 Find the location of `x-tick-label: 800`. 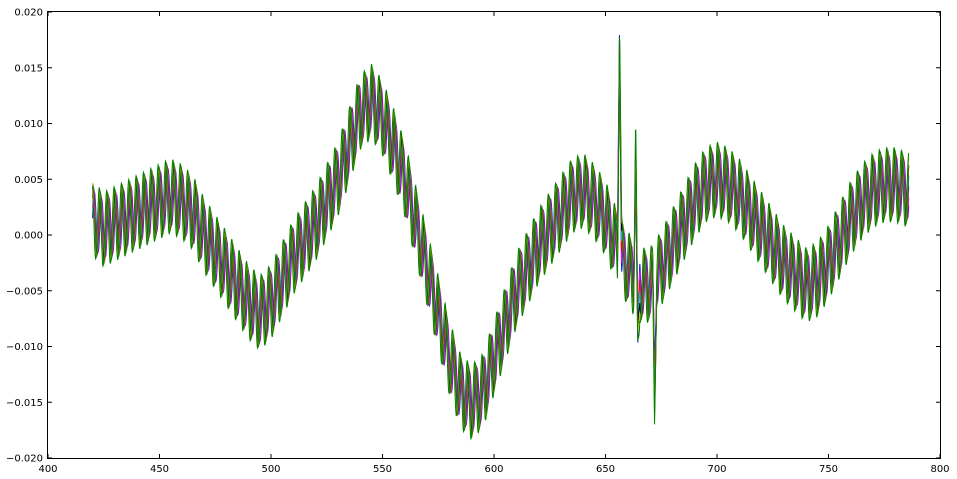

x-tick-label: 800 is located at coordinates (939, 469).